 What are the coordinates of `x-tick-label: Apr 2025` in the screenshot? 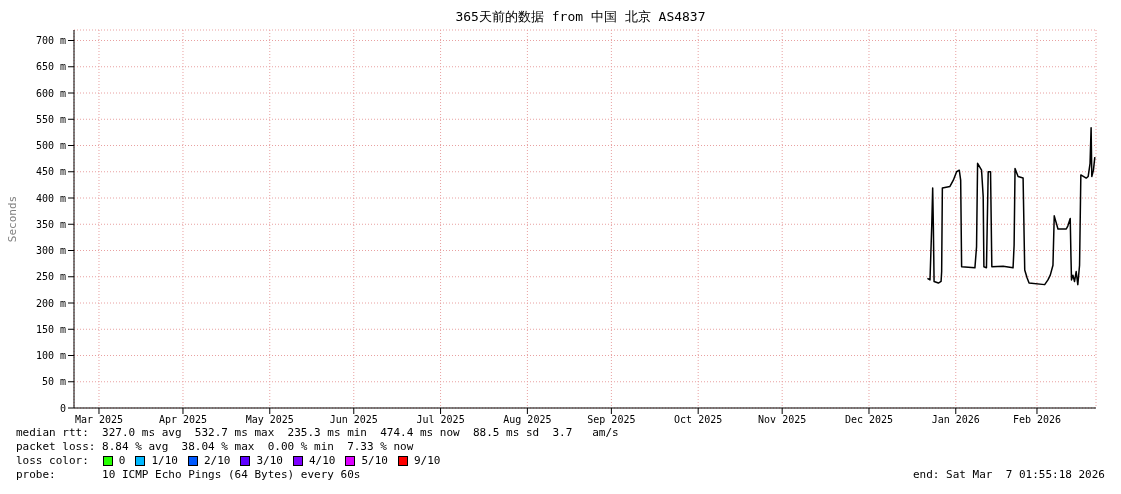 It's located at (183, 420).